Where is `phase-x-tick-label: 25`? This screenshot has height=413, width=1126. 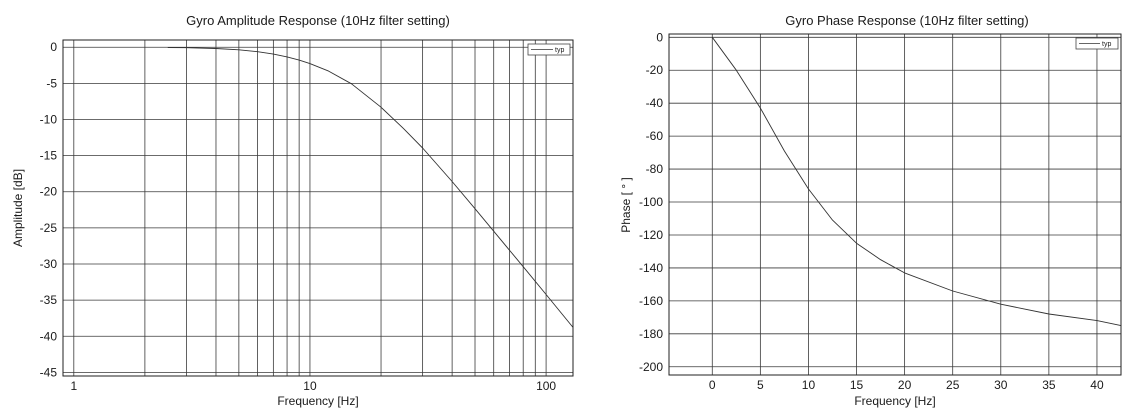
phase-x-tick-label: 25 is located at coordinates (953, 385).